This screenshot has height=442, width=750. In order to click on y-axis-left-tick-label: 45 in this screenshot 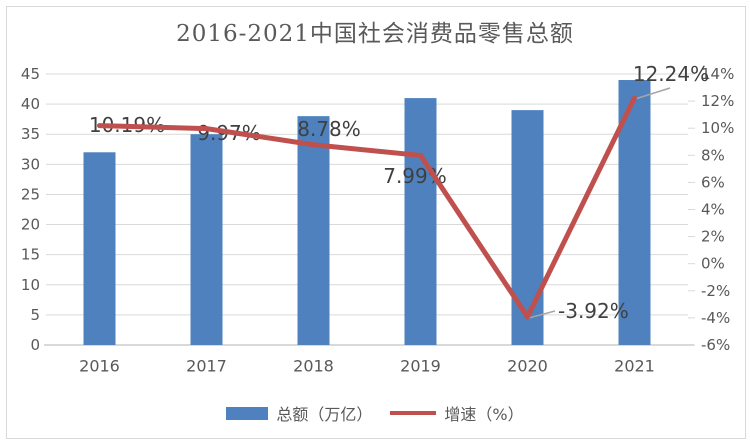, I will do `click(30, 74)`.